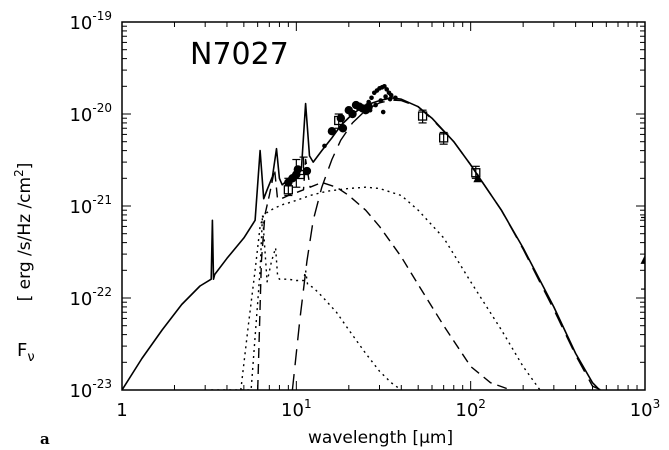 The width and height of the screenshot is (669, 450). Describe the element at coordinates (25, 166) in the screenshot. I see `y-axis-units-close: ]` at that location.